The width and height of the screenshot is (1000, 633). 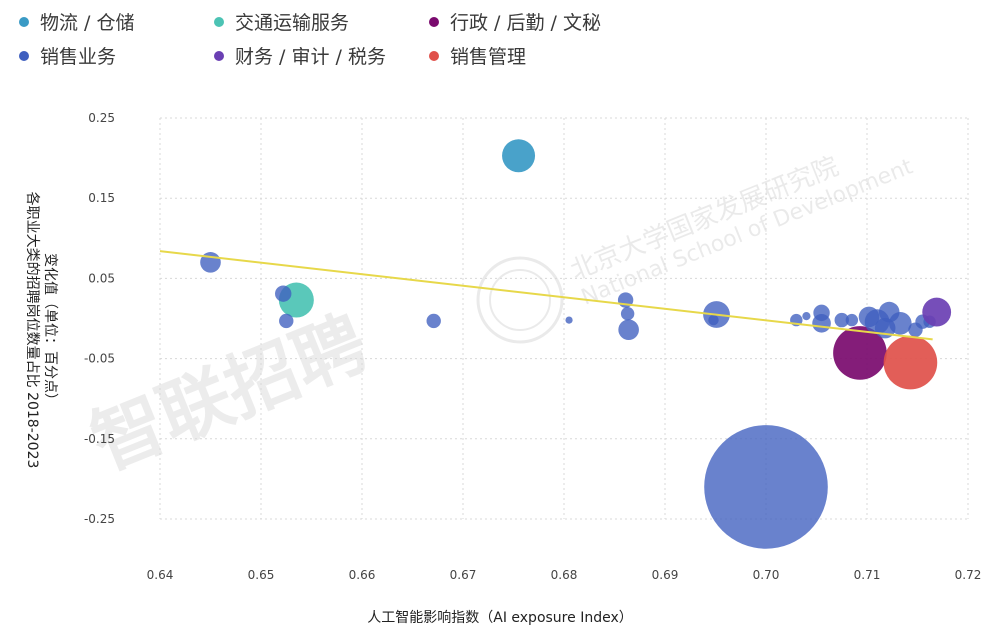 I want to click on x-tick-label: 0.70, so click(x=766, y=575).